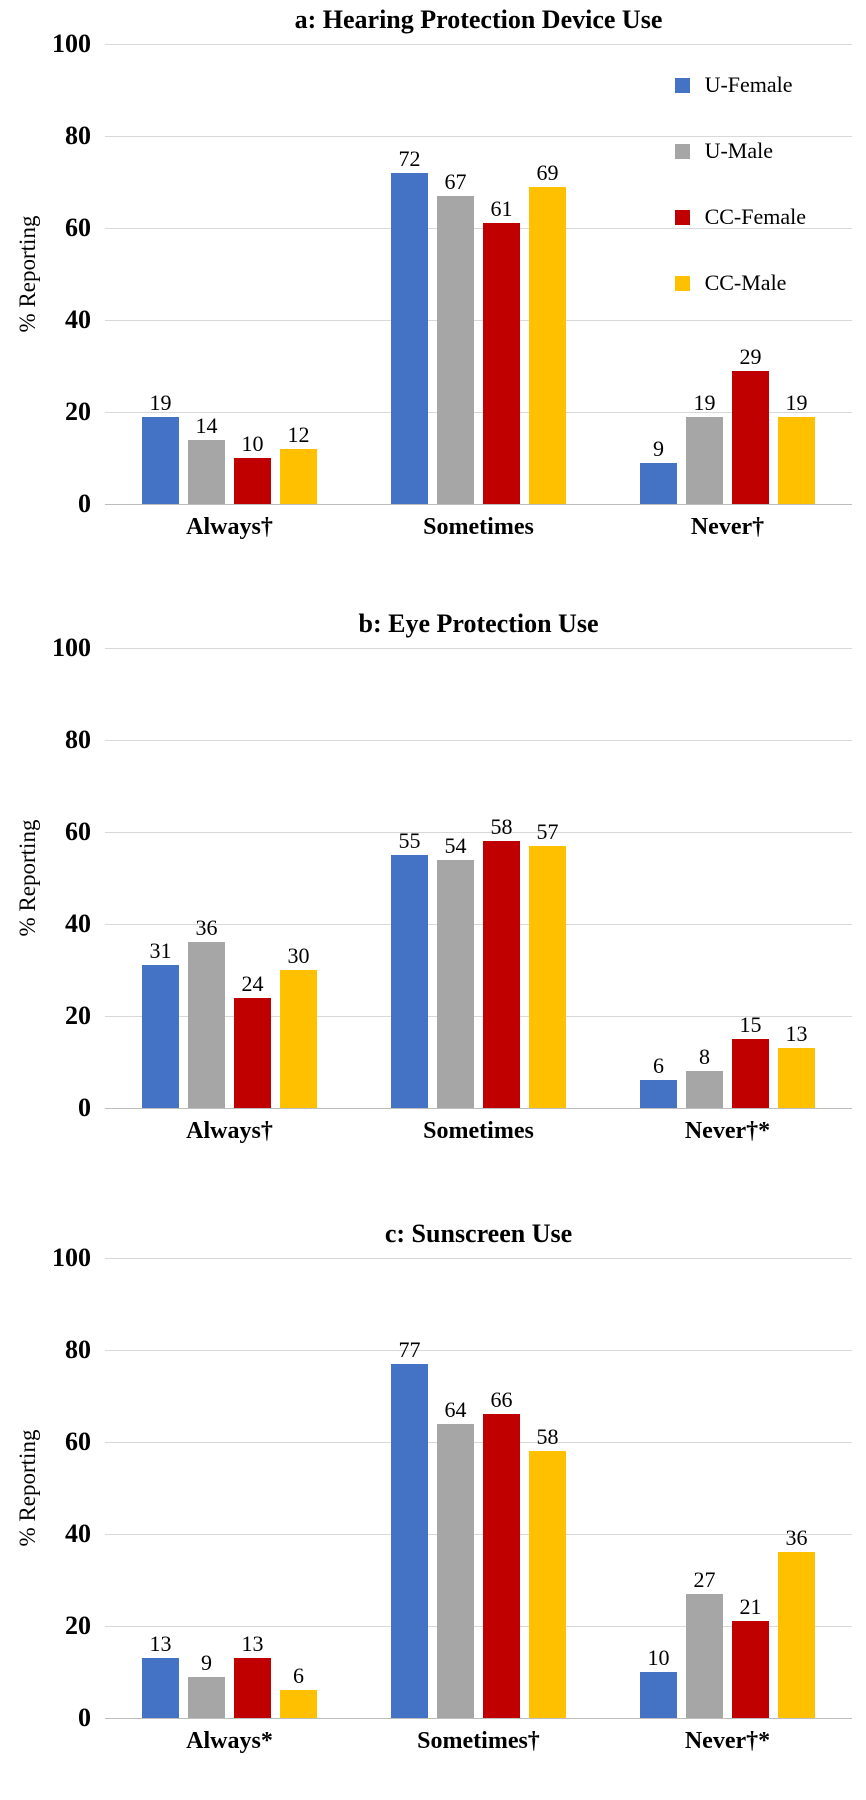  I want to click on x-axis: Always* Sometimes† Never†*, so click(478, 1741).